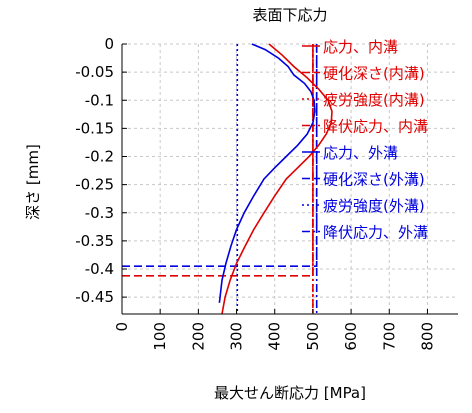  Describe the element at coordinates (198, 336) in the screenshot. I see `x-tick-label: 200` at that location.